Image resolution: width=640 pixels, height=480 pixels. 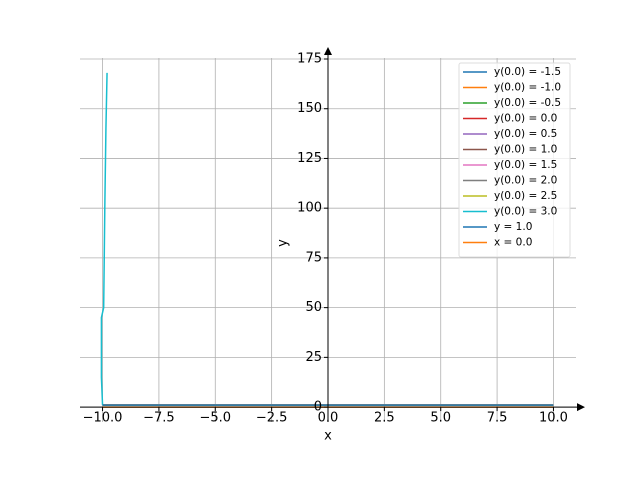 What do you see at coordinates (313, 307) in the screenshot?
I see `y-tick-label: 50` at bounding box center [313, 307].